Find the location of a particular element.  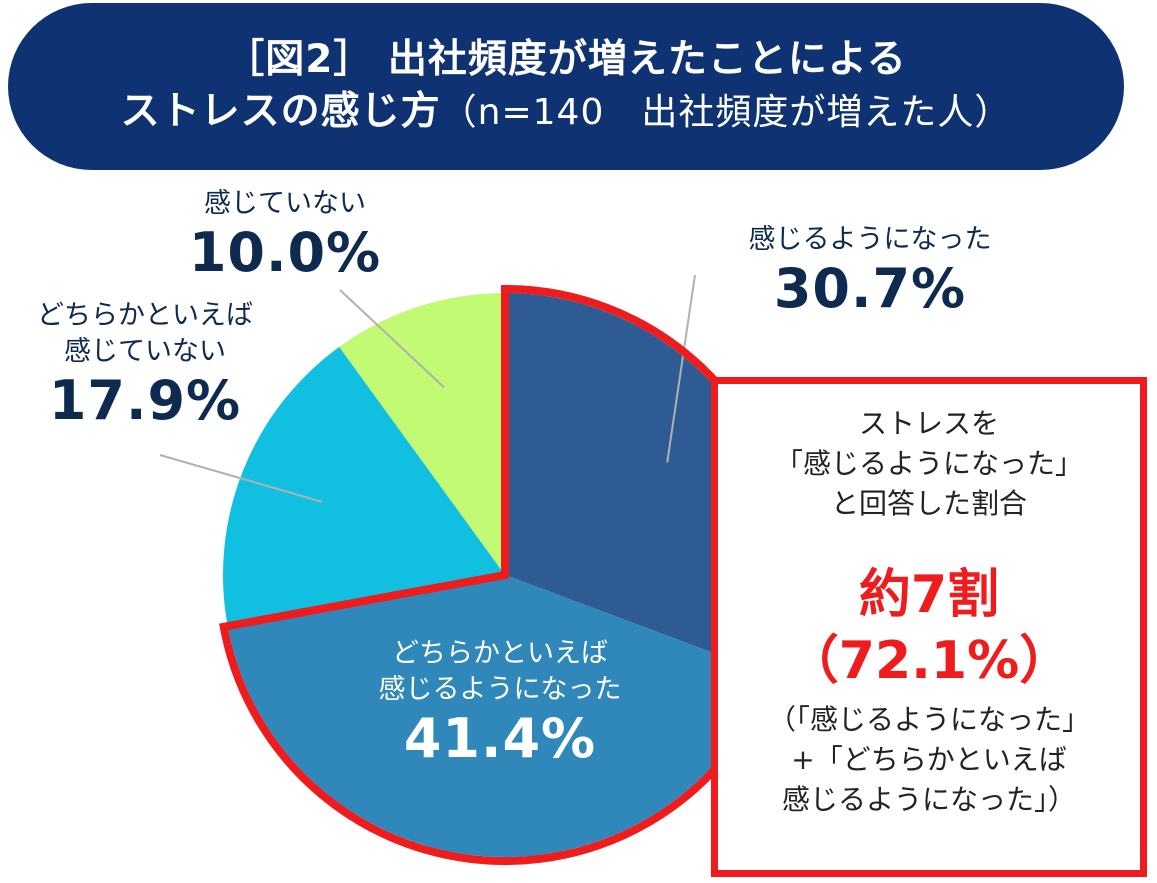

slice-3-name-line1: どちらかといえば is located at coordinates (145, 315).